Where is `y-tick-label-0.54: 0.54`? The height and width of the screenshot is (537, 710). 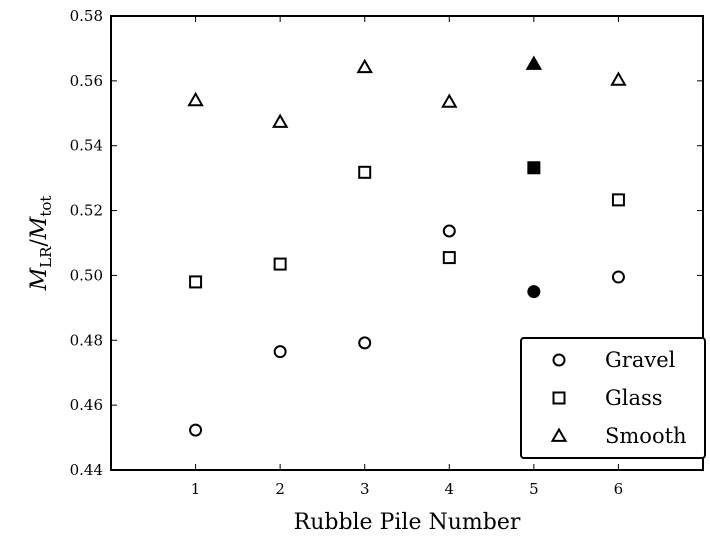 y-tick-label-0.54: 0.54 is located at coordinates (86, 146).